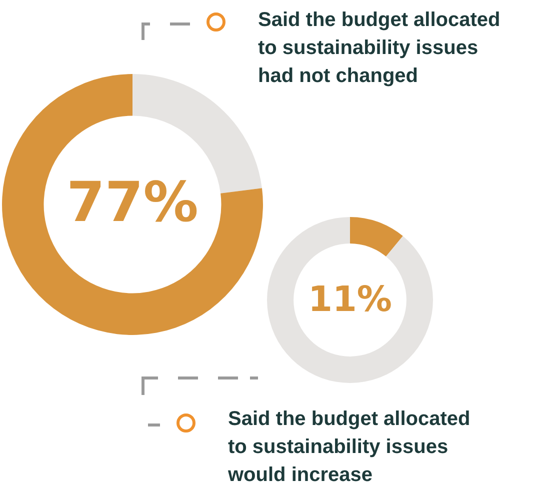 The width and height of the screenshot is (533, 503). Describe the element at coordinates (350, 447) in the screenshot. I see `text: Said the budget allocated to sustainability issues would increase` at that location.